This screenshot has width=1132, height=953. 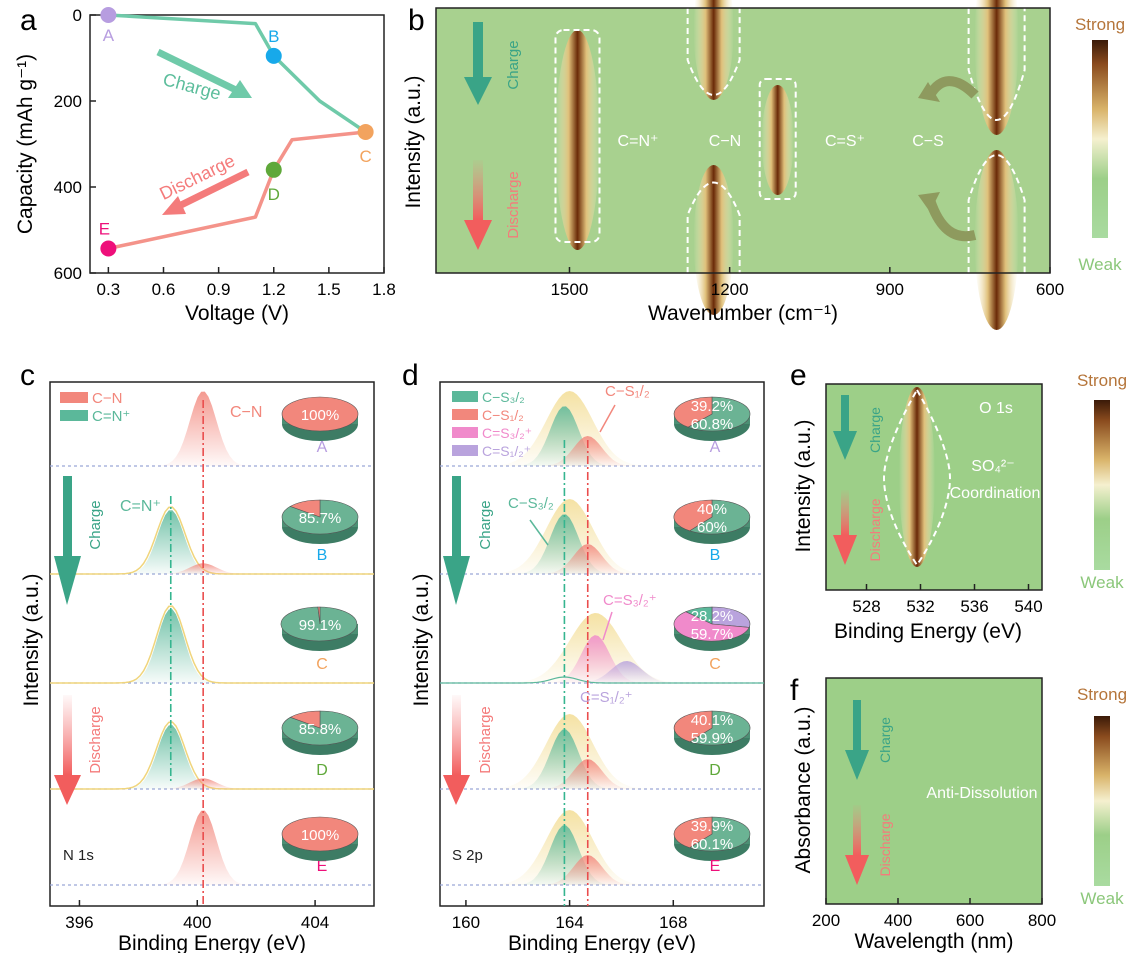 I want to click on panel-a-xtick-label: 0.3, so click(x=109, y=289).